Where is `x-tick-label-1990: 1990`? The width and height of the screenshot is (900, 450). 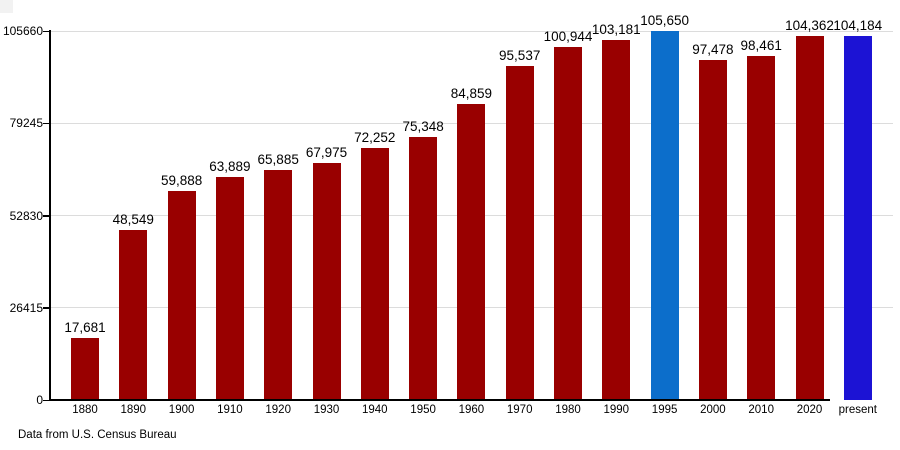
x-tick-label-1990: 1990 is located at coordinates (616, 410).